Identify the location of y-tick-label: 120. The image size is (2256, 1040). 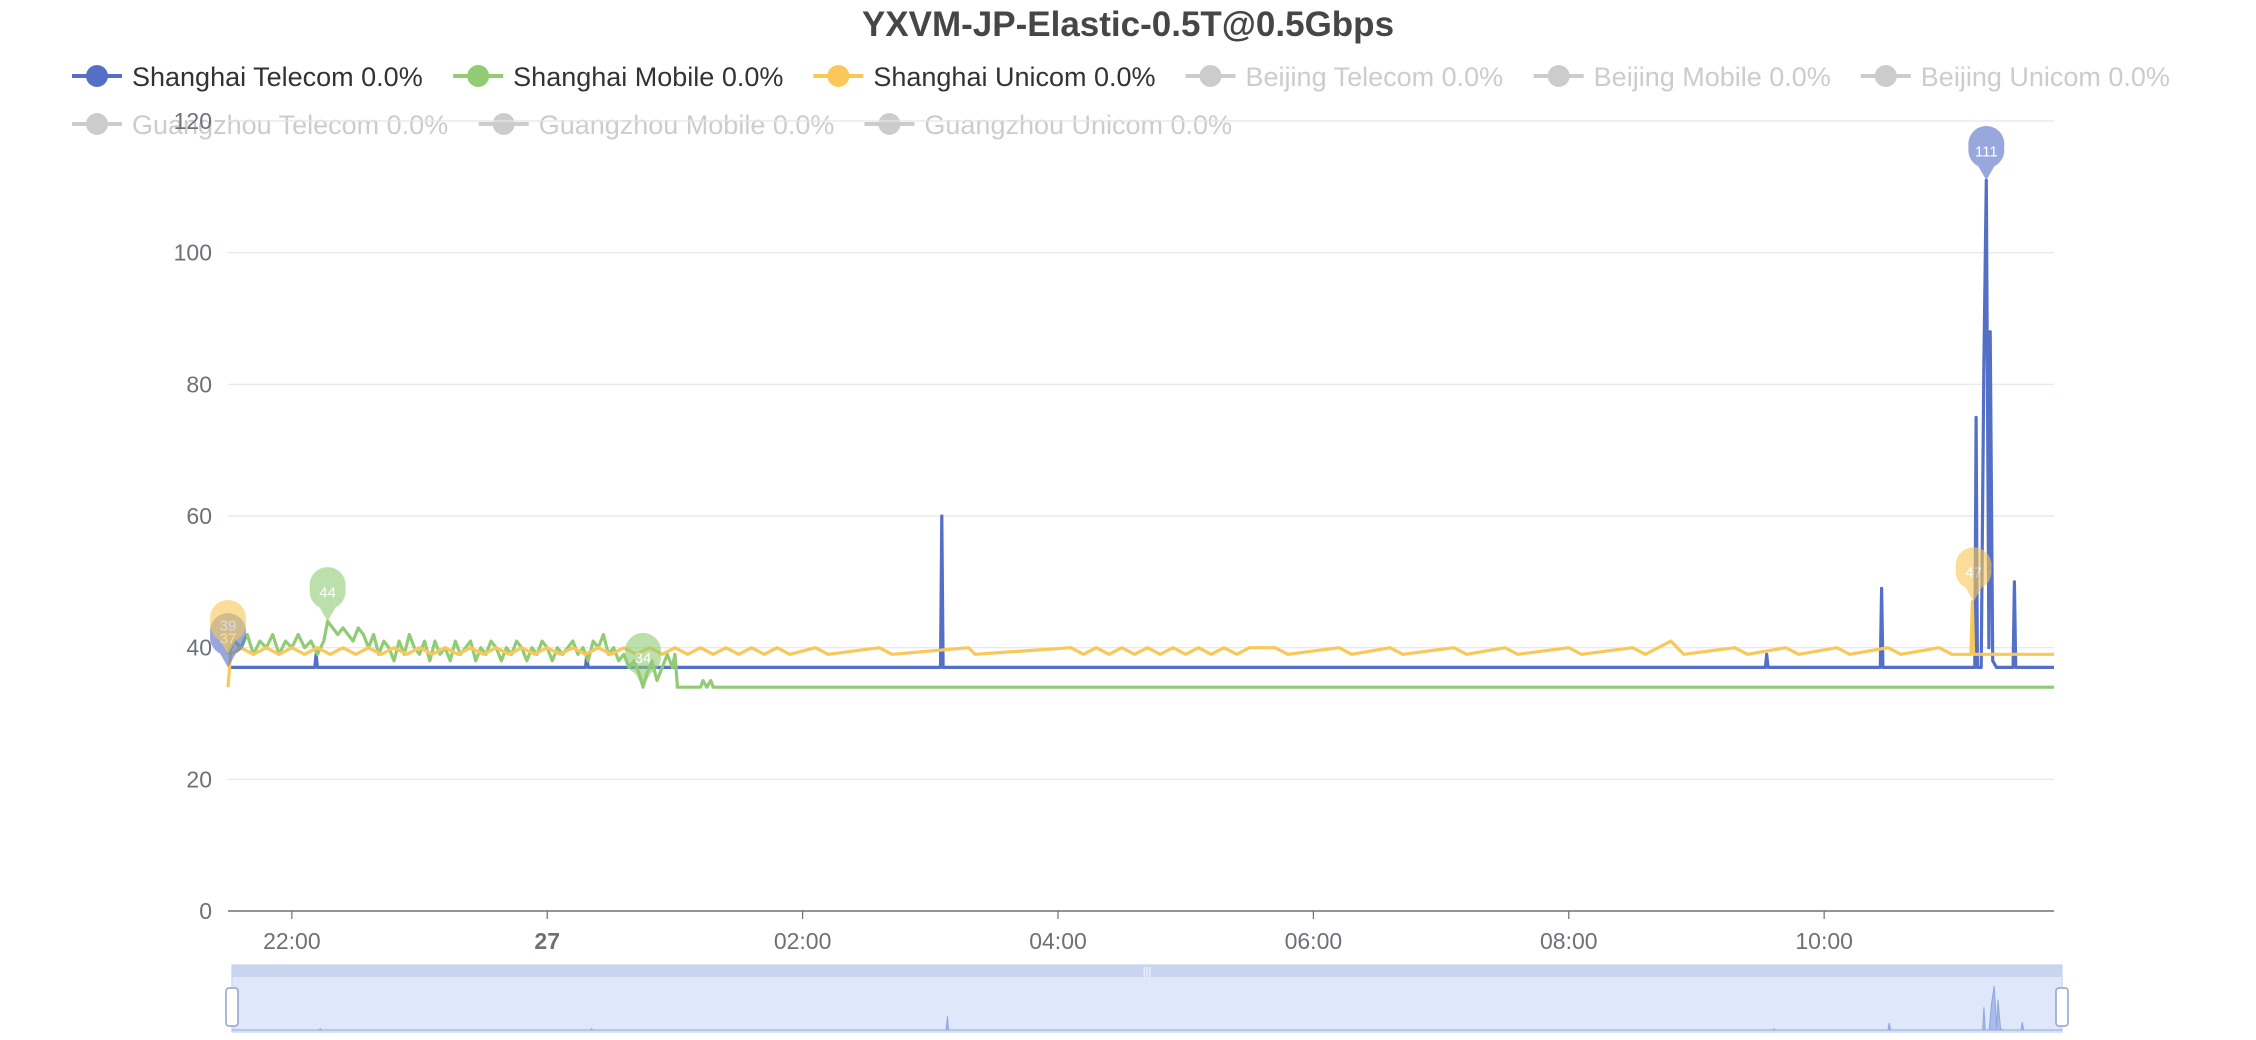
(193, 121).